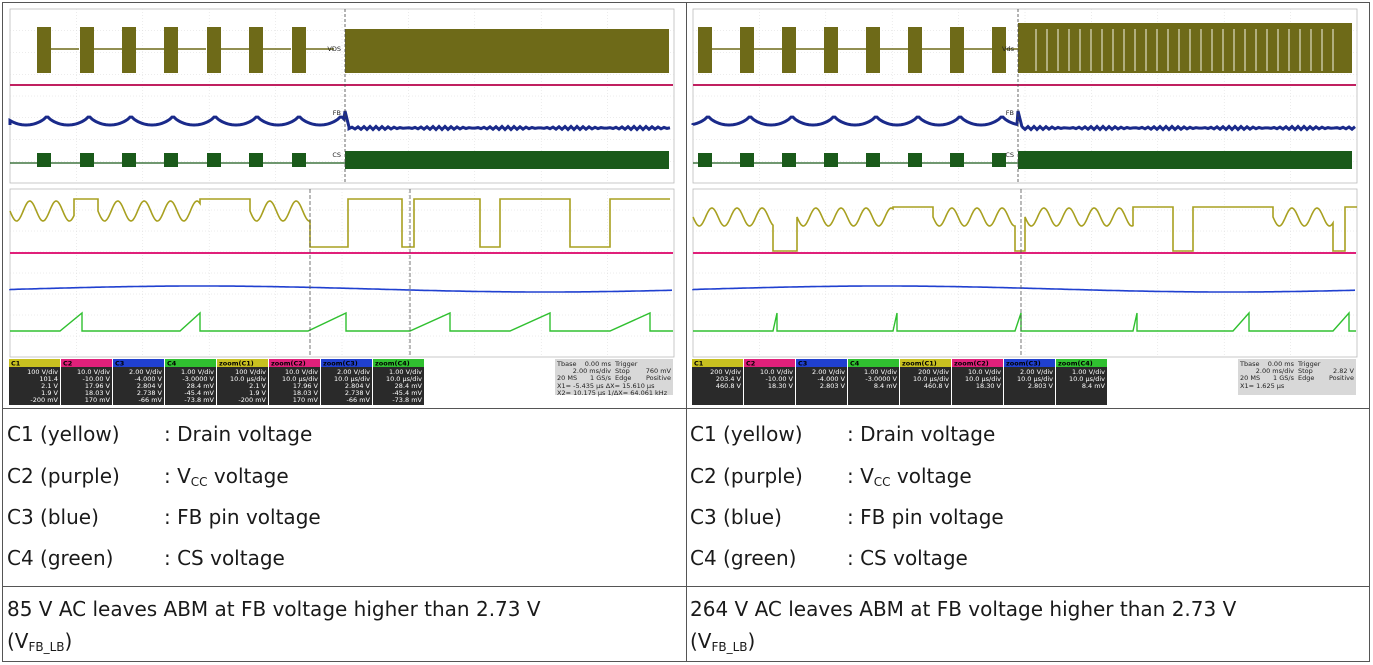  I want to click on scope-grid, so click(1025, 273).